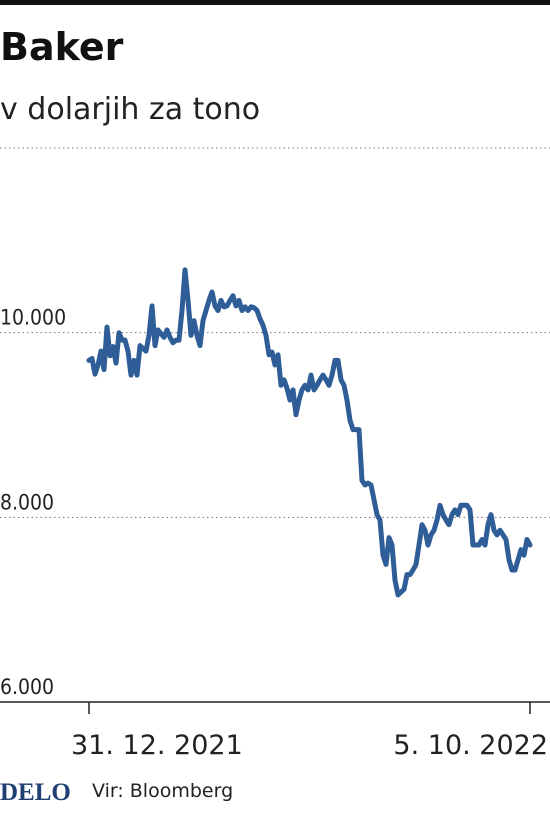 This screenshot has width=550, height=821. What do you see at coordinates (470, 745) in the screenshot?
I see `x-tick-label: 5. 10. 2022` at bounding box center [470, 745].